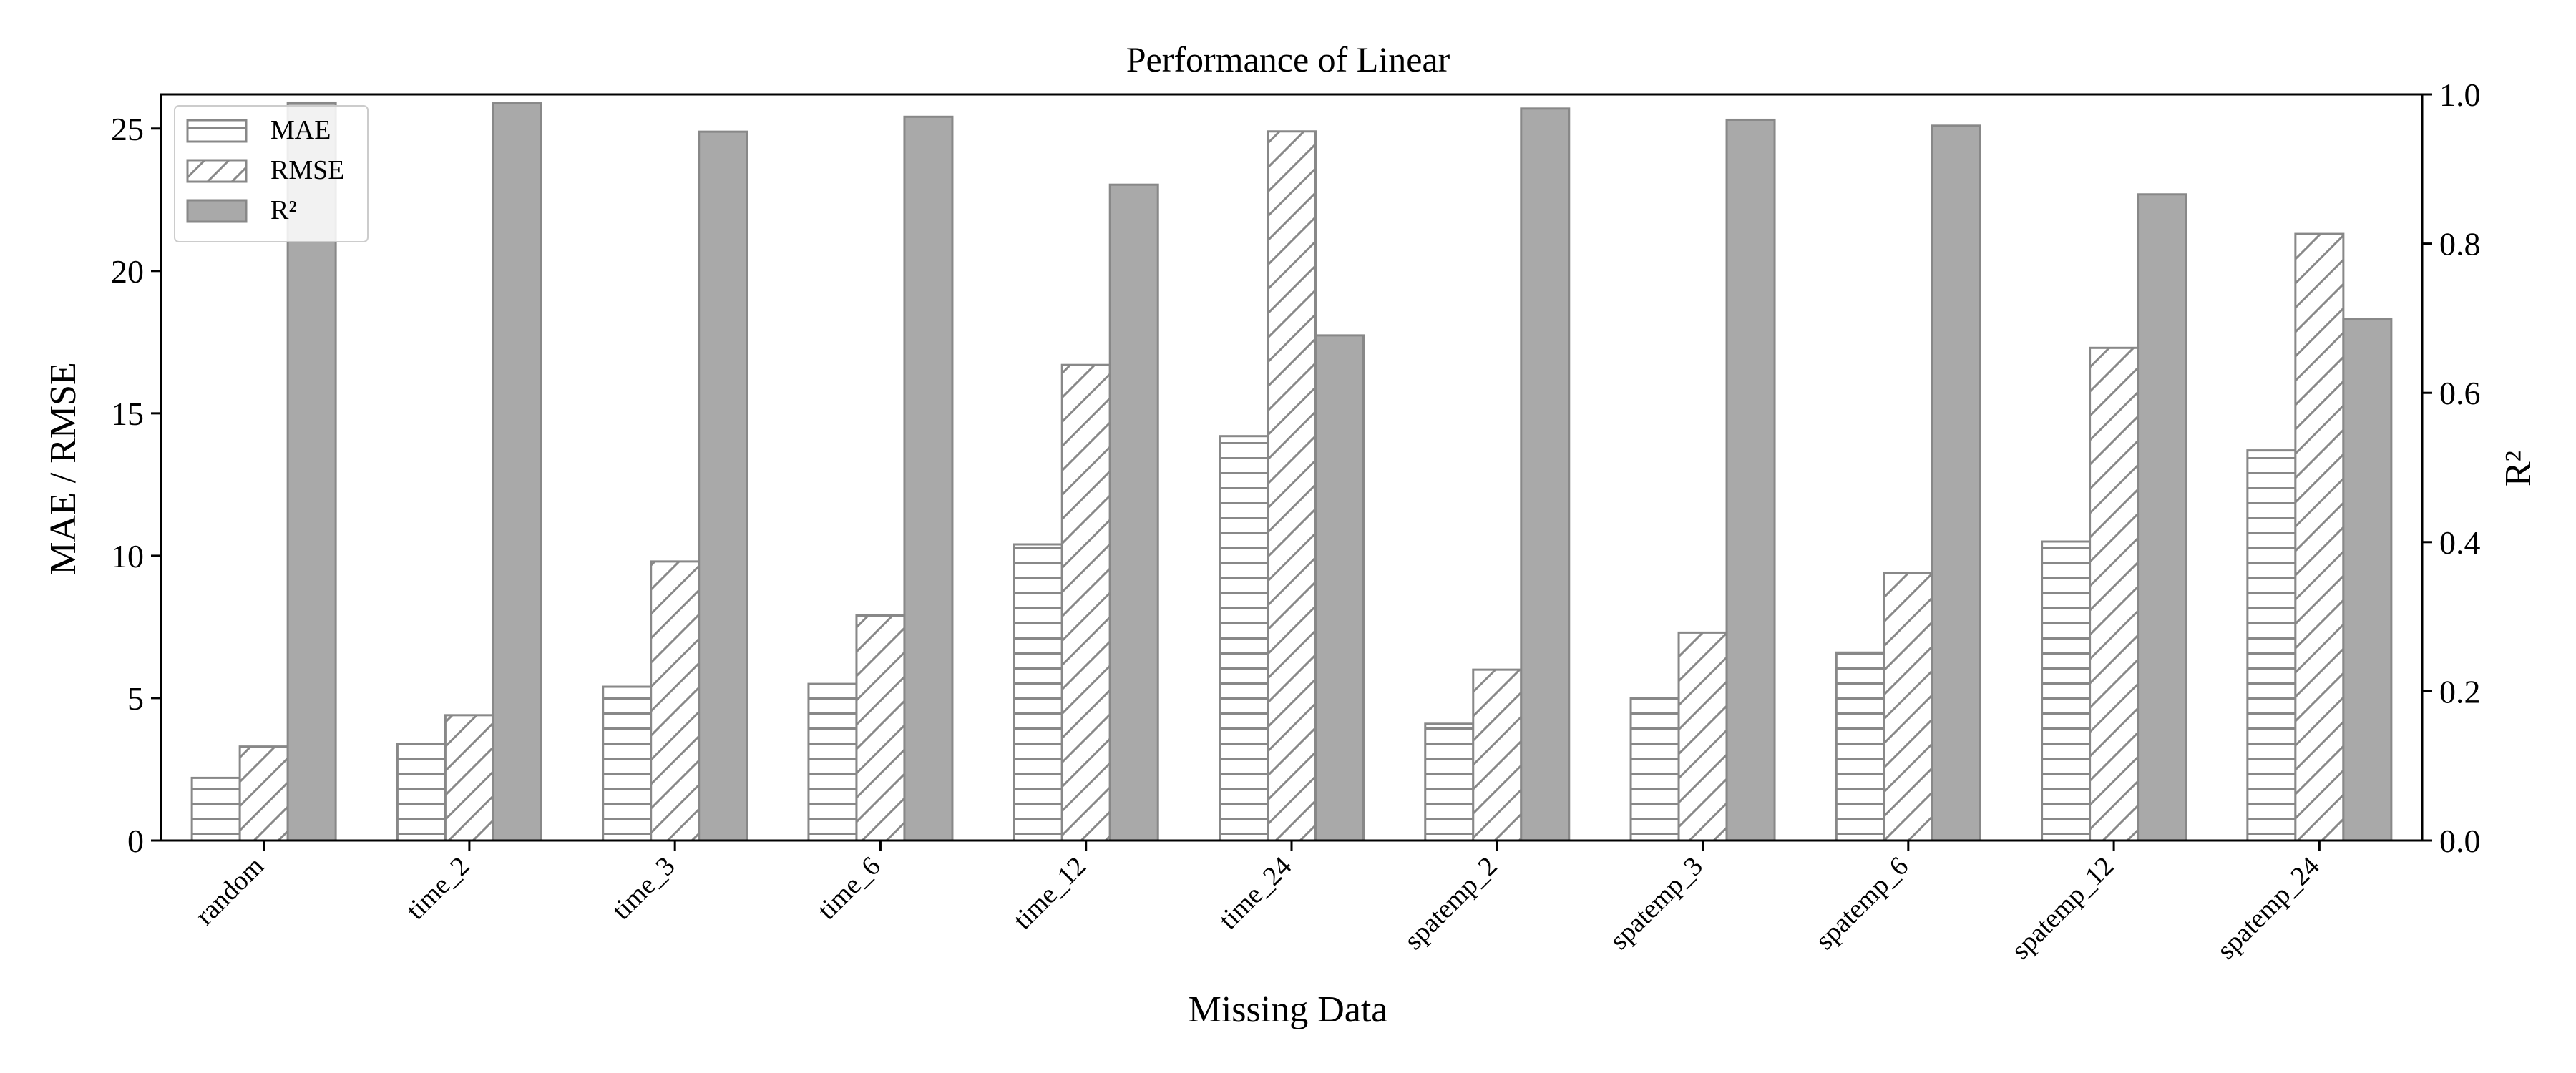 The image size is (2576, 1073). What do you see at coordinates (438, 889) in the screenshot?
I see `x-tick-label-time_2: time_2` at bounding box center [438, 889].